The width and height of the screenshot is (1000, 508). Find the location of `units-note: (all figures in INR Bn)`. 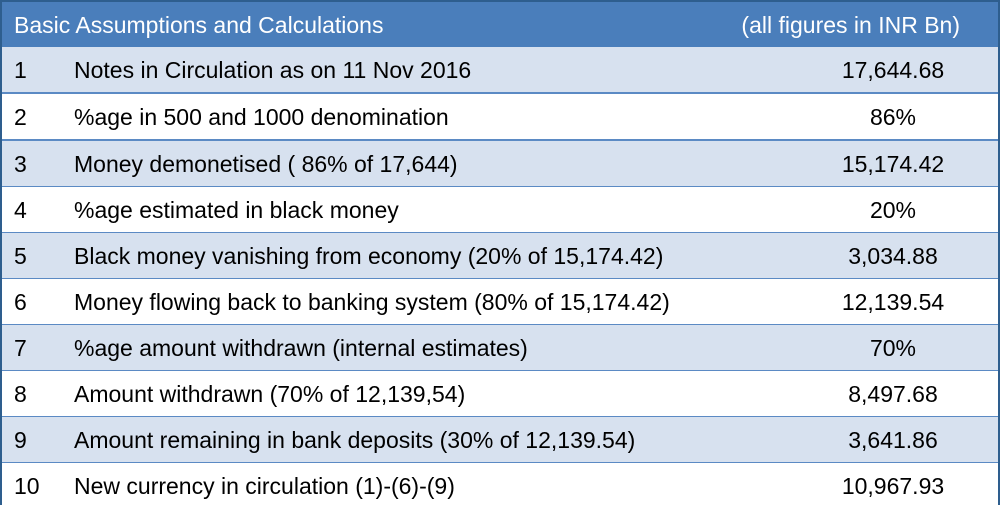

units-note: (all figures in INR Bn) is located at coordinates (850, 25).